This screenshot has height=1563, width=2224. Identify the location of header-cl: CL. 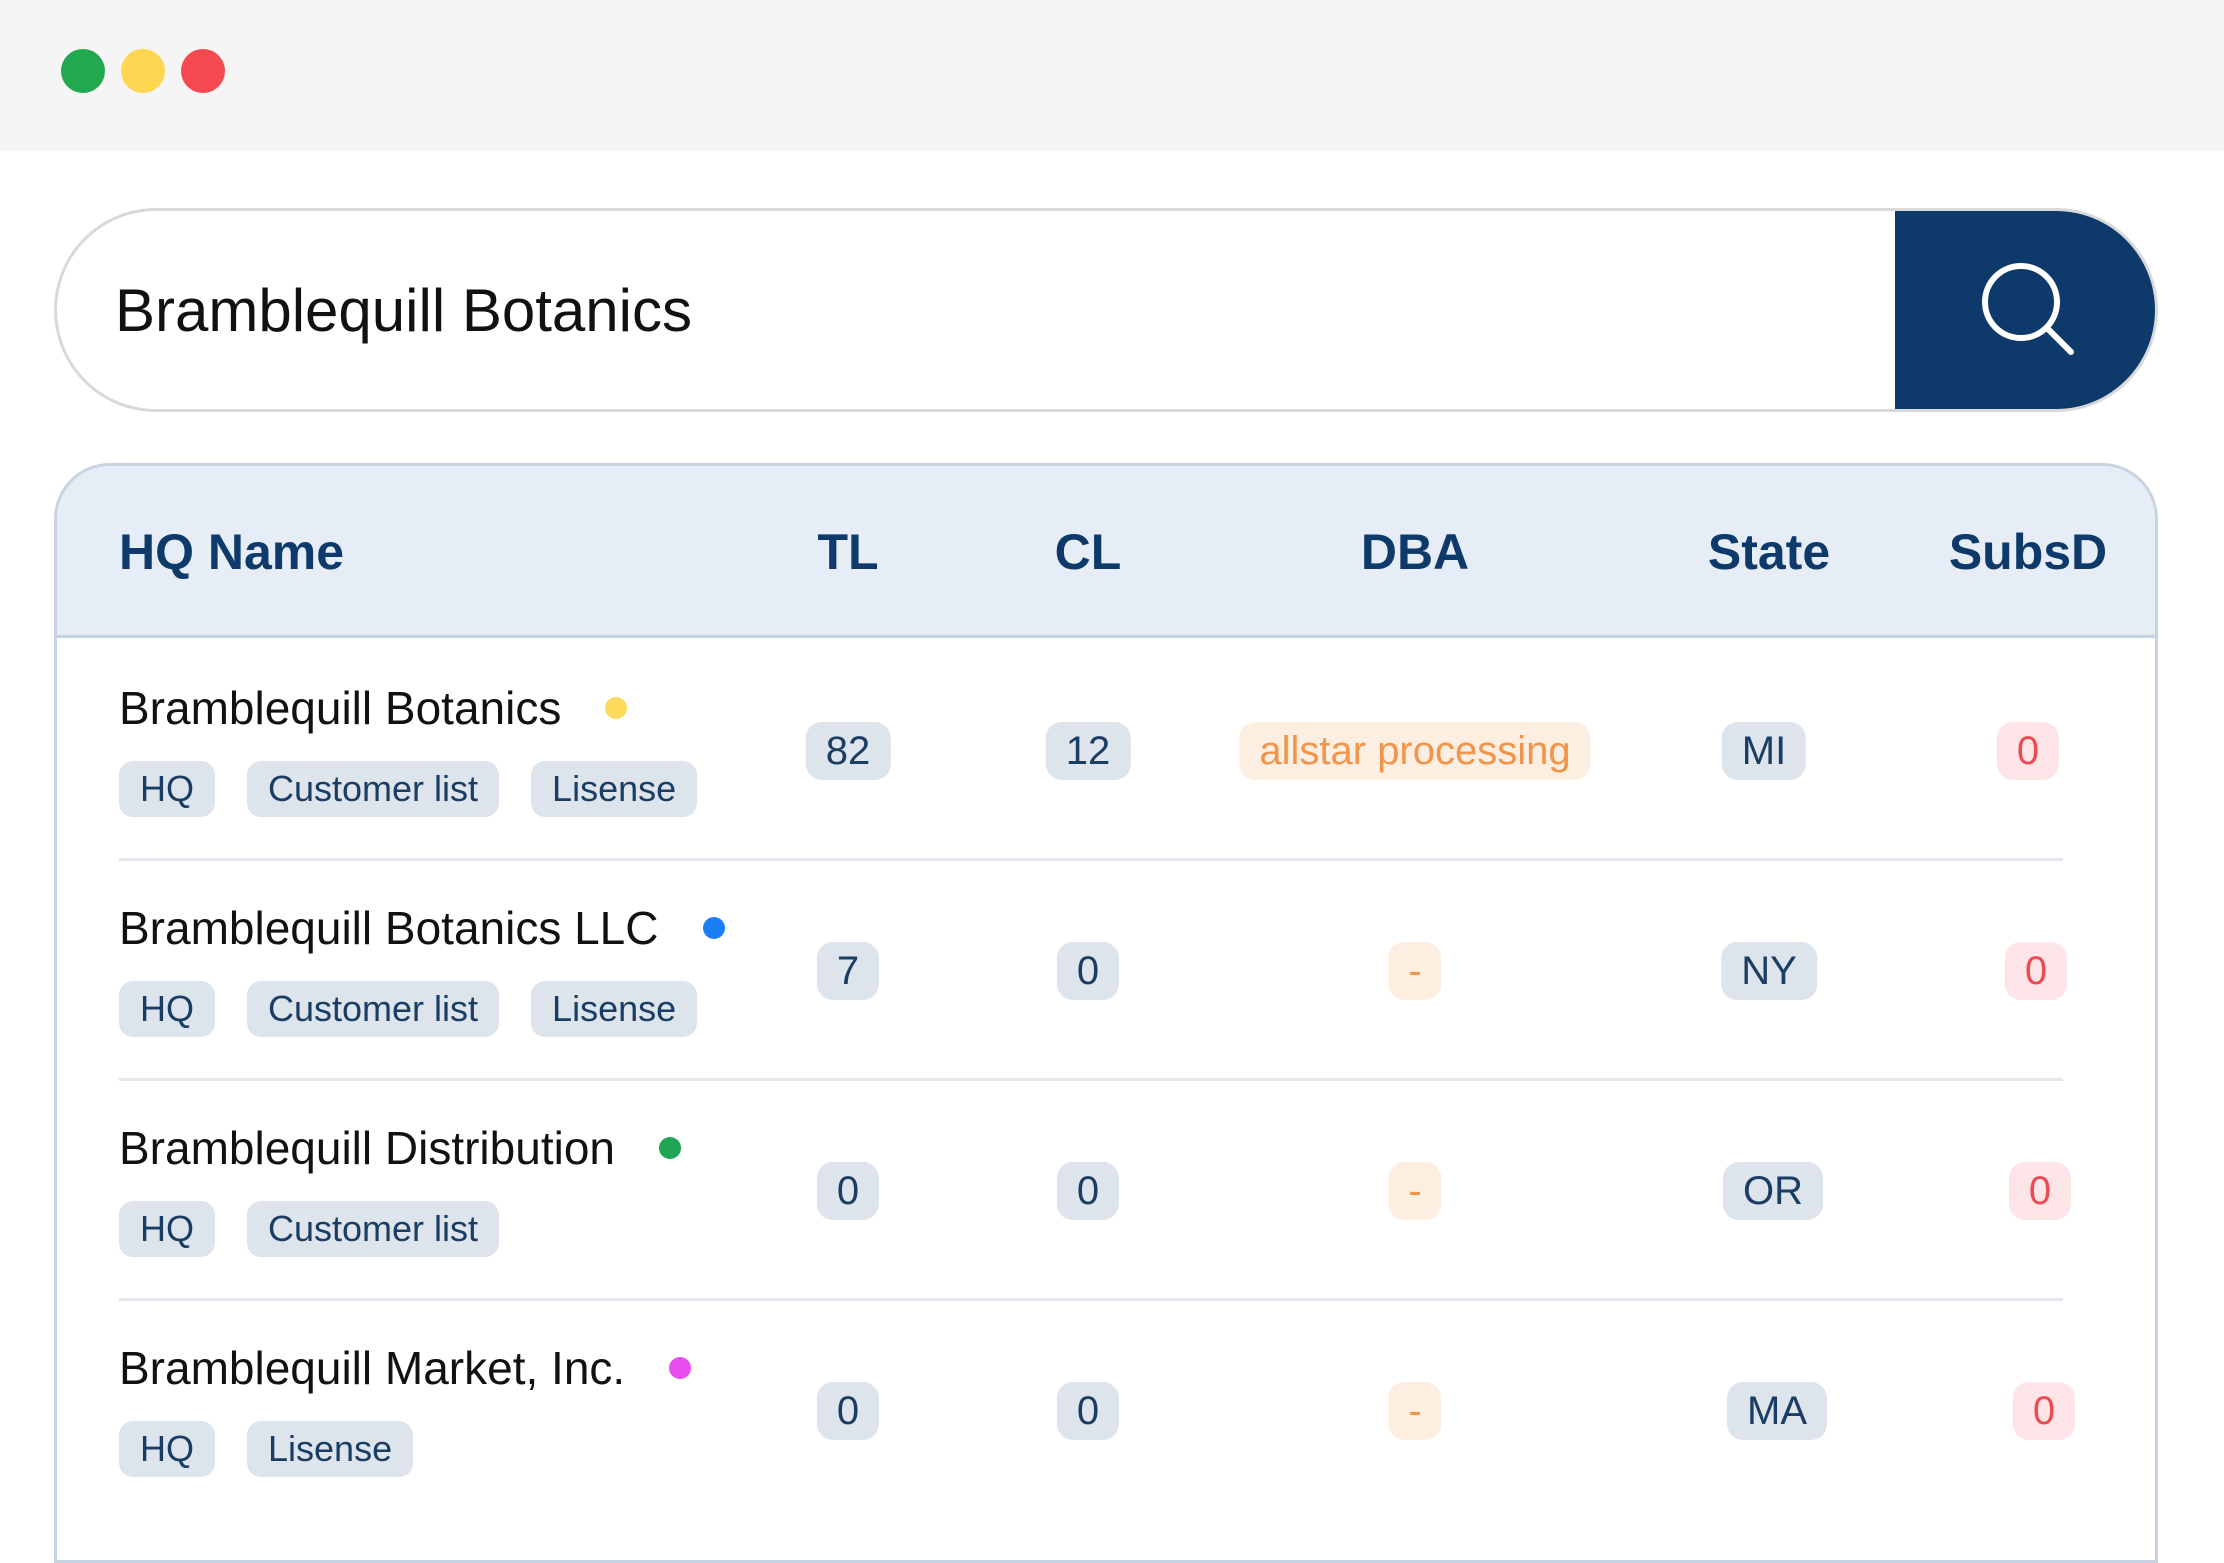
(1088, 552).